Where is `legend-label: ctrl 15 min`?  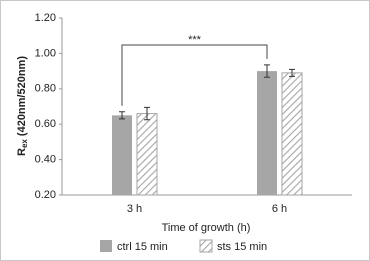
legend-label: ctrl 15 min is located at coordinates (142, 247).